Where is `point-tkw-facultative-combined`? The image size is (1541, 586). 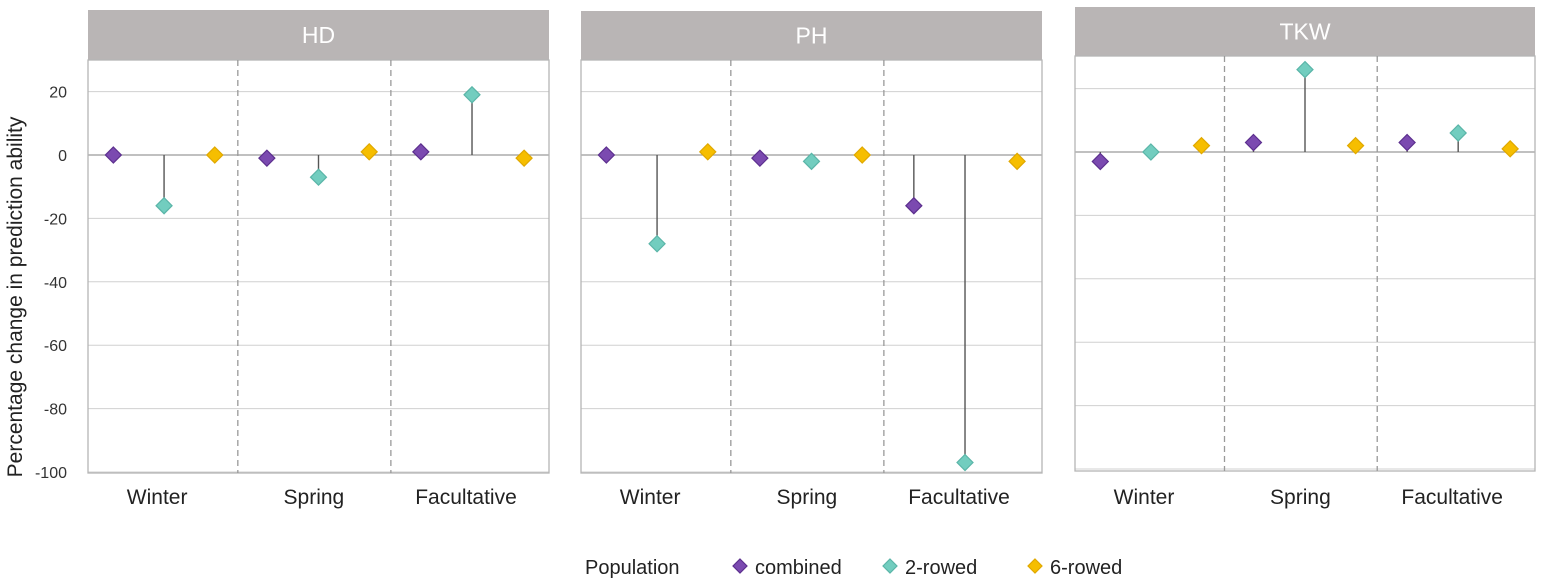 point-tkw-facultative-combined is located at coordinates (1407, 142).